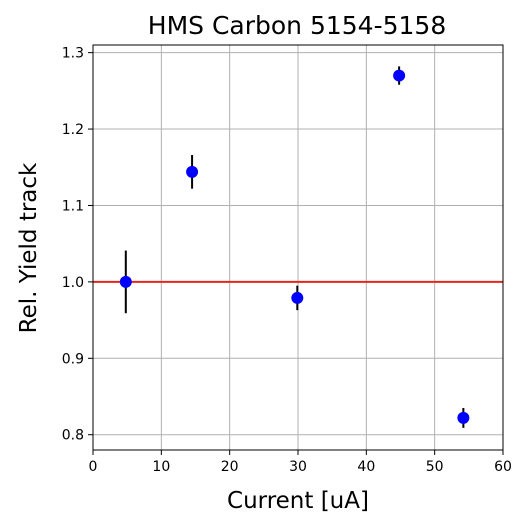 This screenshot has height=515, width=518. I want to click on x-tick-label: 0, so click(93, 467).